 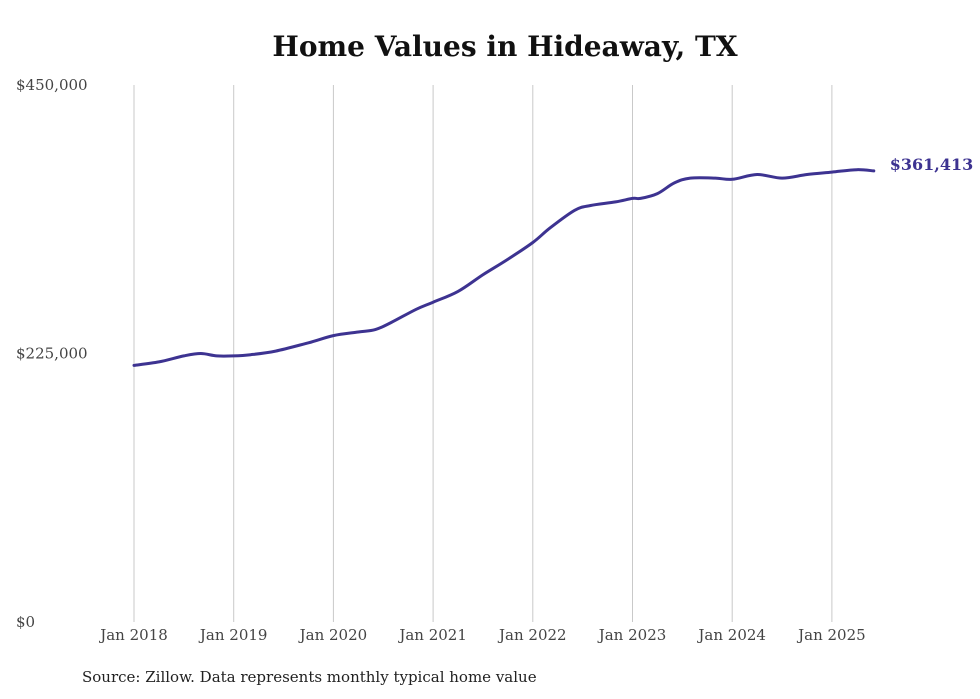 What do you see at coordinates (932, 164) in the screenshot?
I see `end-value-label: $361,413` at bounding box center [932, 164].